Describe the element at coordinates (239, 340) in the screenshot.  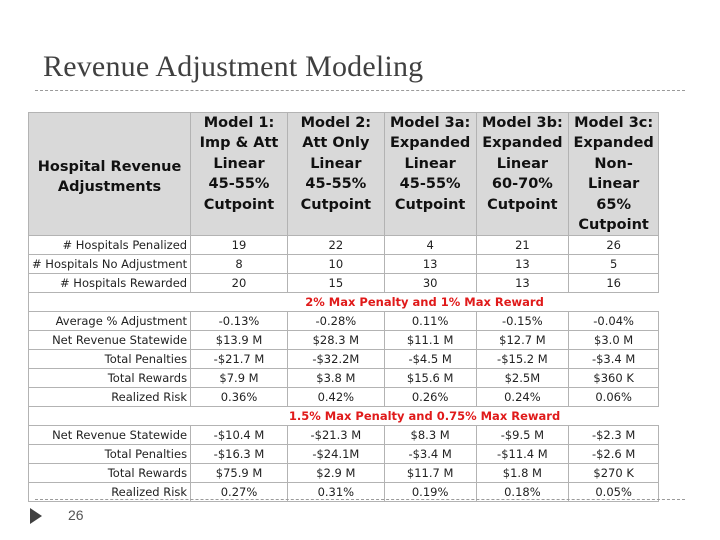
I see `cell-value: $13.9 M` at that location.